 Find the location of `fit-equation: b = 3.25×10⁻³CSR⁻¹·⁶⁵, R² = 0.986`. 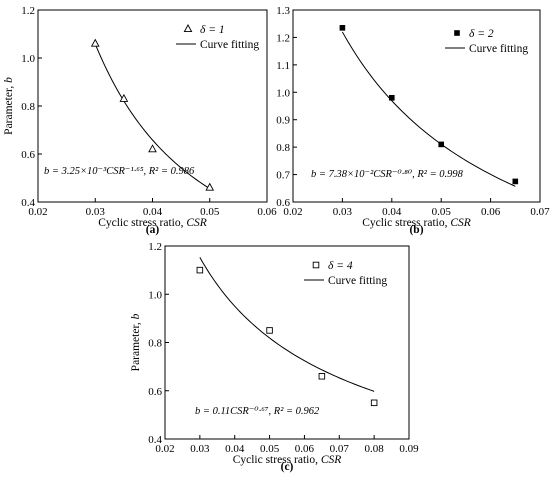

fit-equation: b = 3.25×10⁻³CSR⁻¹·⁶⁵, R² = 0.986 is located at coordinates (119, 171).